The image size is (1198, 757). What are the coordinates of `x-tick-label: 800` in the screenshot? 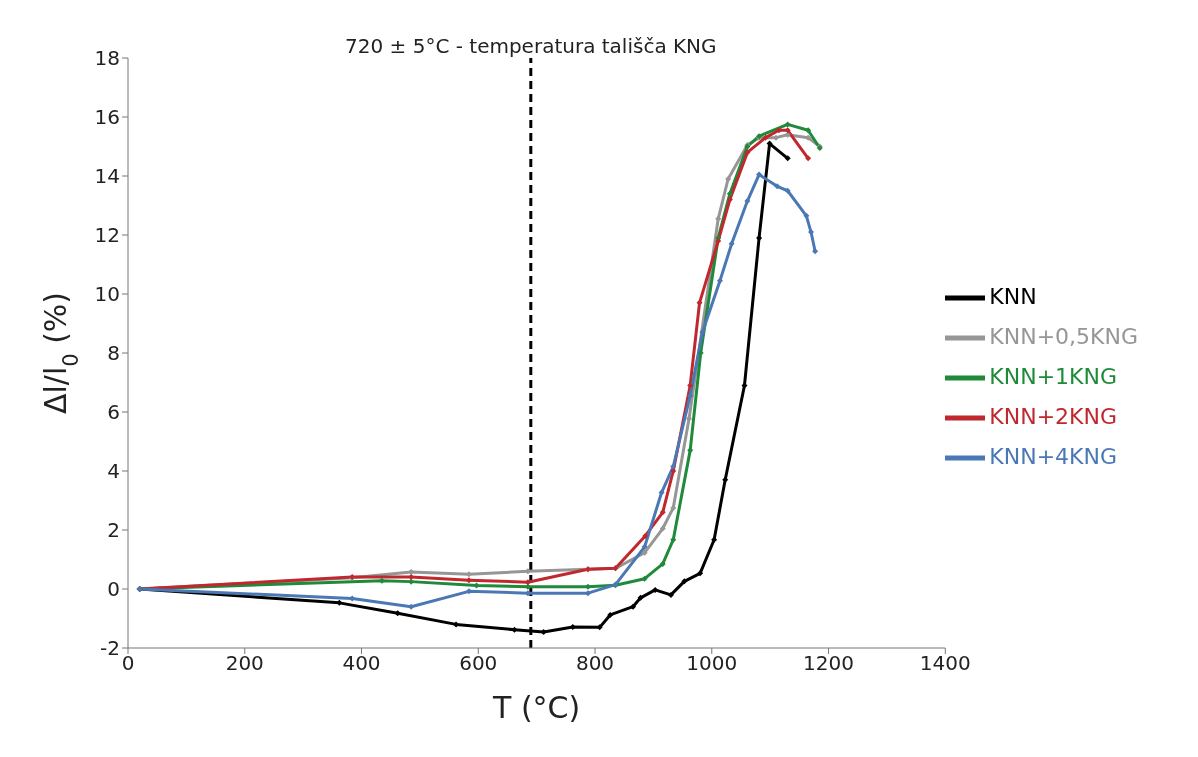 It's located at (595, 663).